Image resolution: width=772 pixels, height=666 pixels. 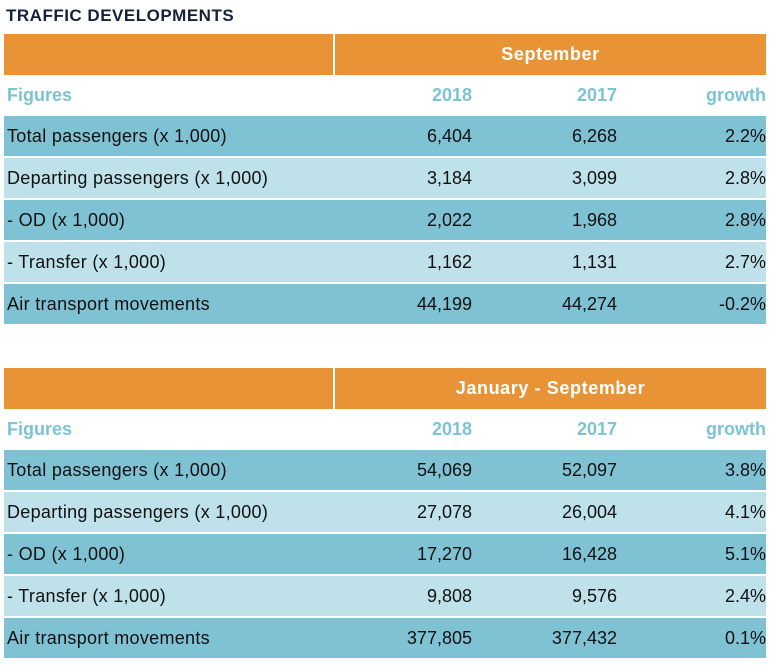 I want to click on value-2017: 6,268, so click(x=594, y=135).